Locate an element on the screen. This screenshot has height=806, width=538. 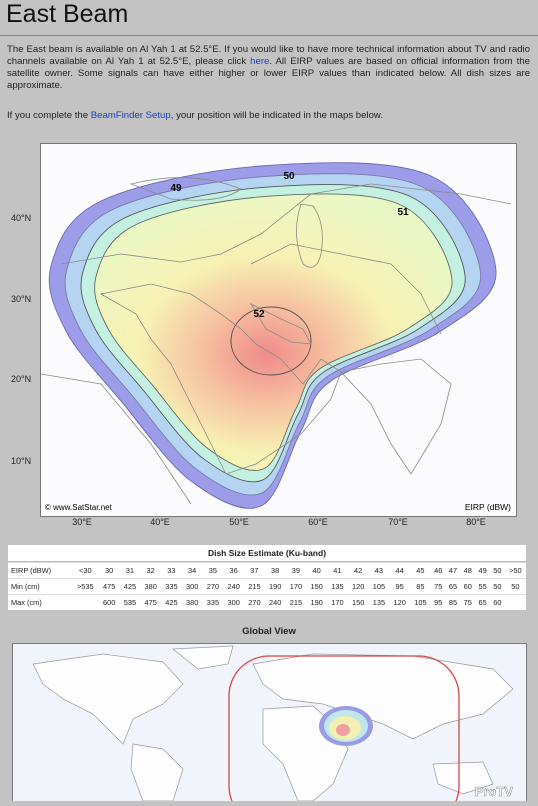
table-cell: 37 is located at coordinates (254, 570).